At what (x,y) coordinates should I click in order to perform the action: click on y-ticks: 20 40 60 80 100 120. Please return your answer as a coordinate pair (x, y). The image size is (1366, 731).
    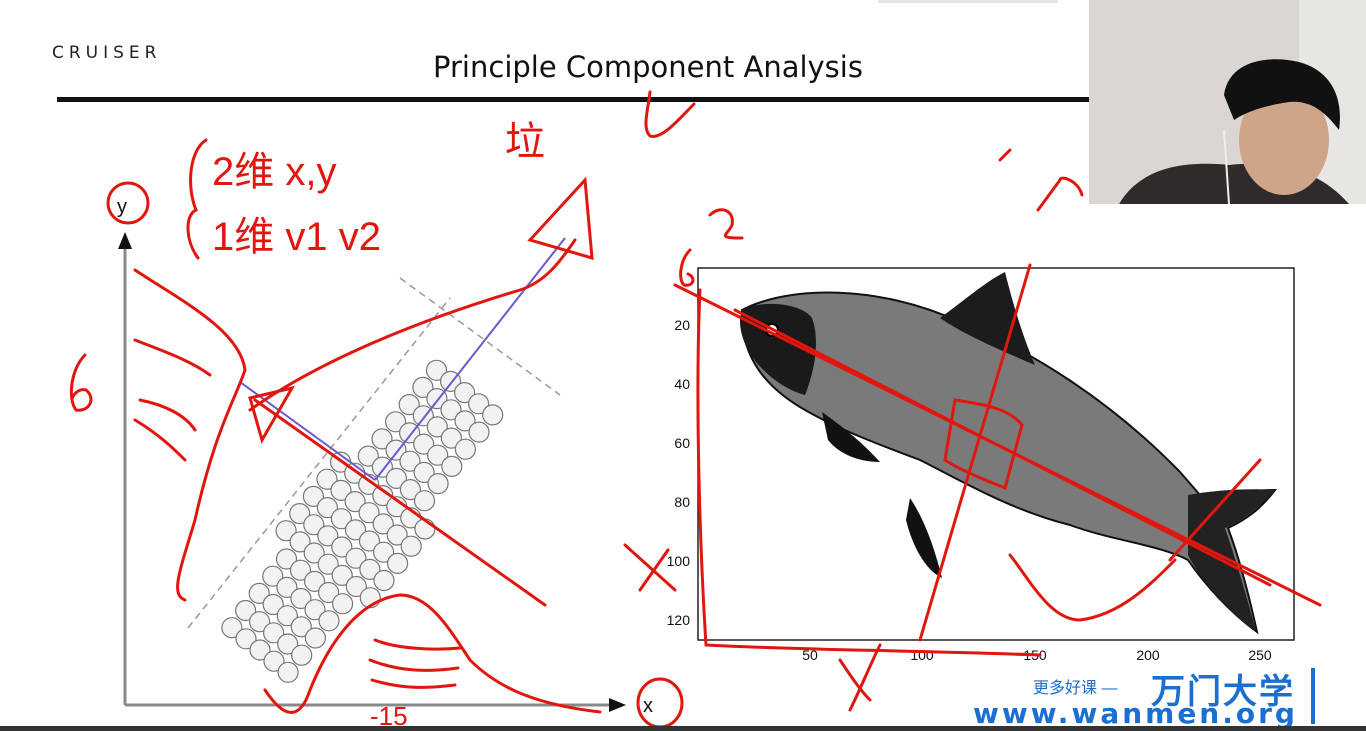
    Looking at the image, I should click on (679, 472).